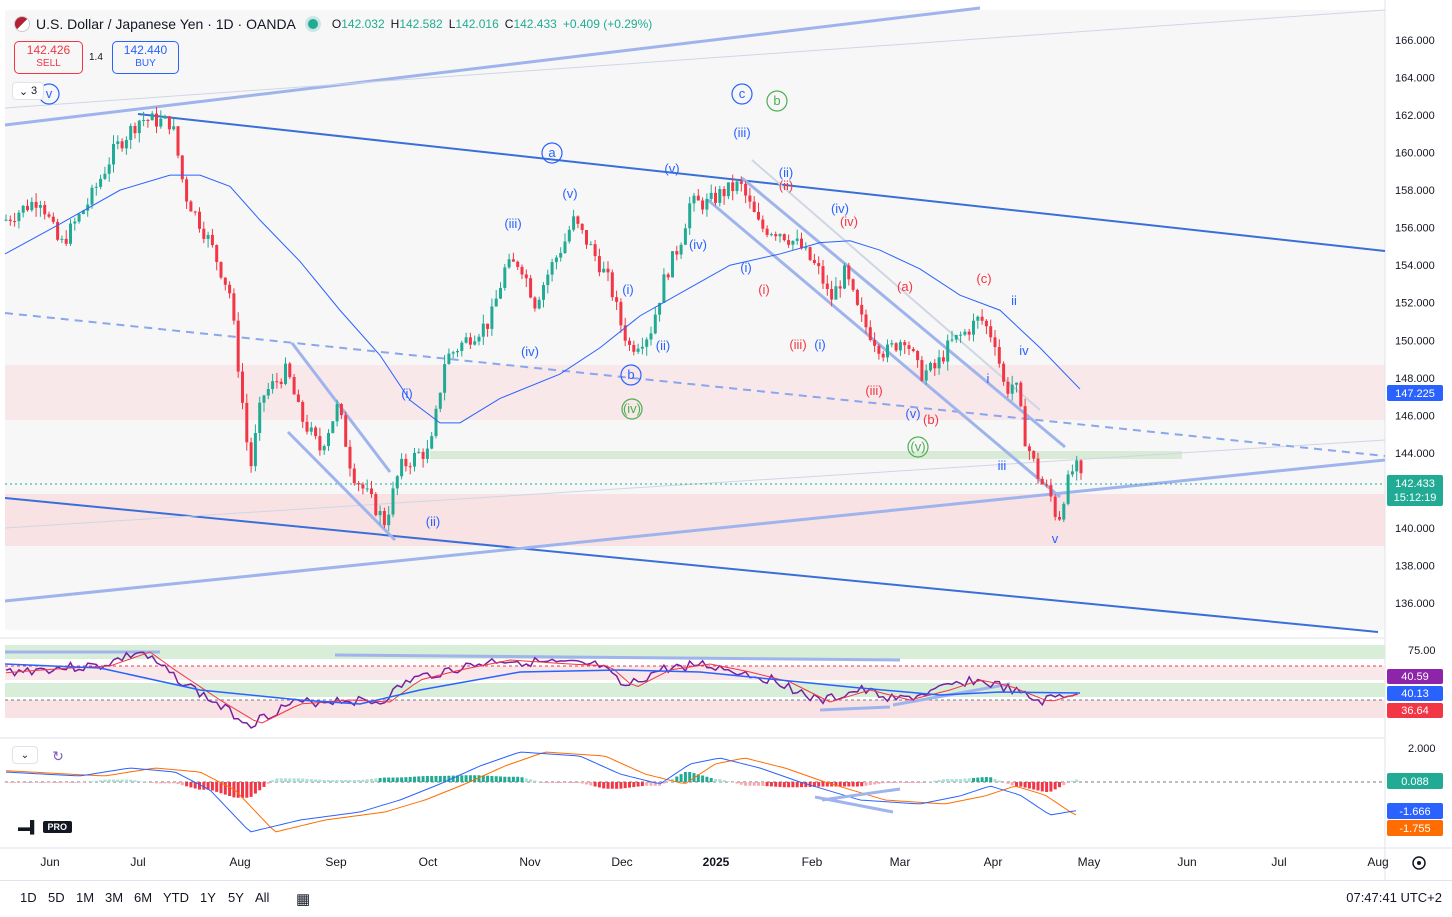 Image resolution: width=1452 pixels, height=917 pixels. I want to click on timeframe-3m: 3M, so click(114, 897).